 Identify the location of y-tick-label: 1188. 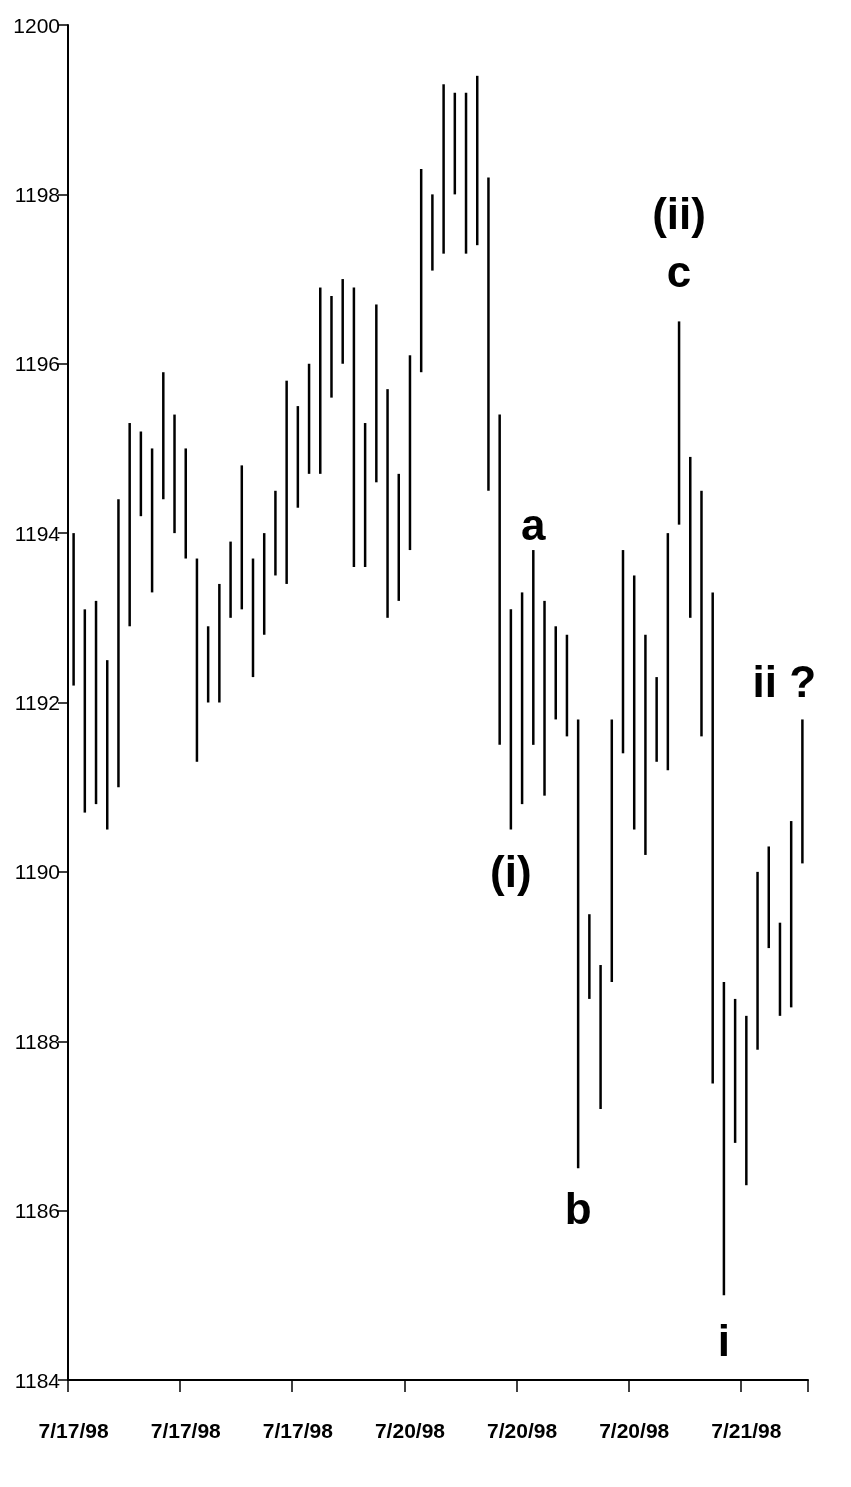
(37, 1041).